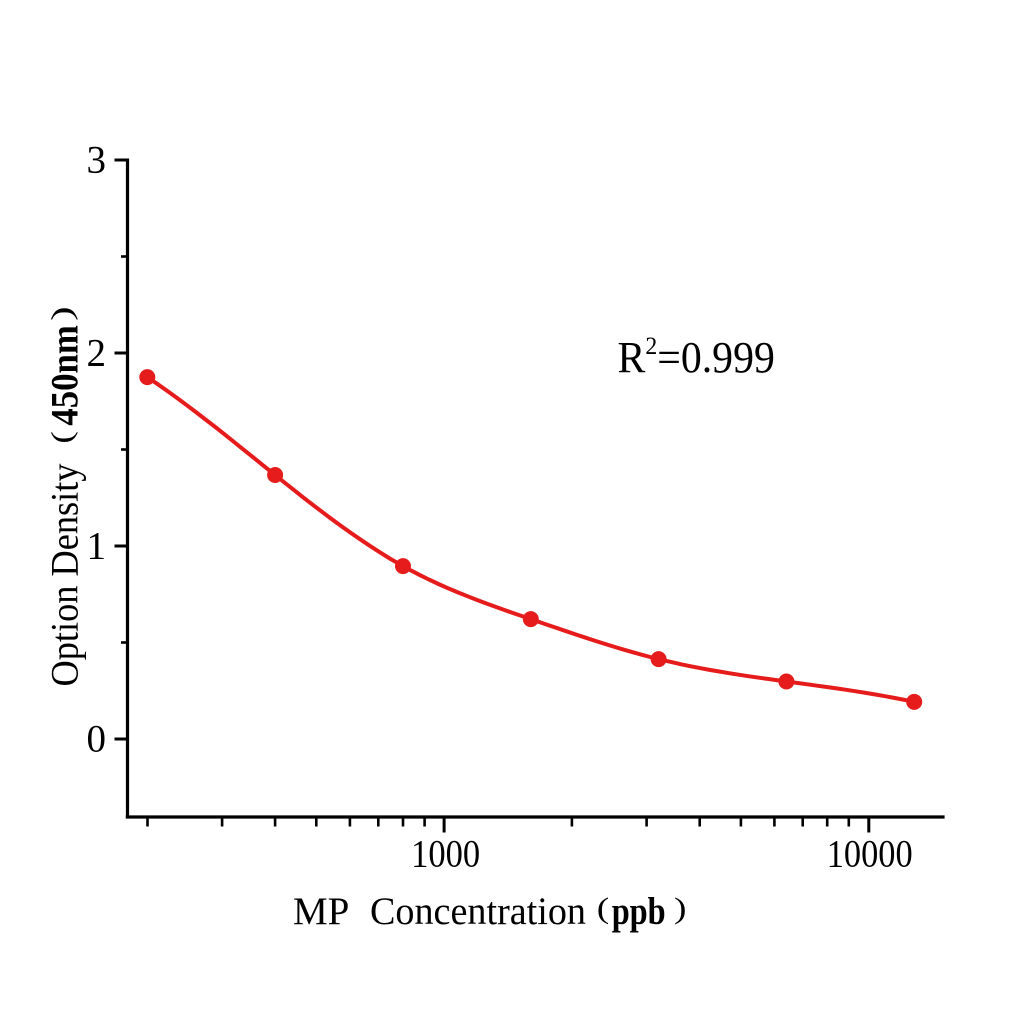 This screenshot has width=1024, height=1024. Describe the element at coordinates (97, 353) in the screenshot. I see `svg-text: 2` at that location.